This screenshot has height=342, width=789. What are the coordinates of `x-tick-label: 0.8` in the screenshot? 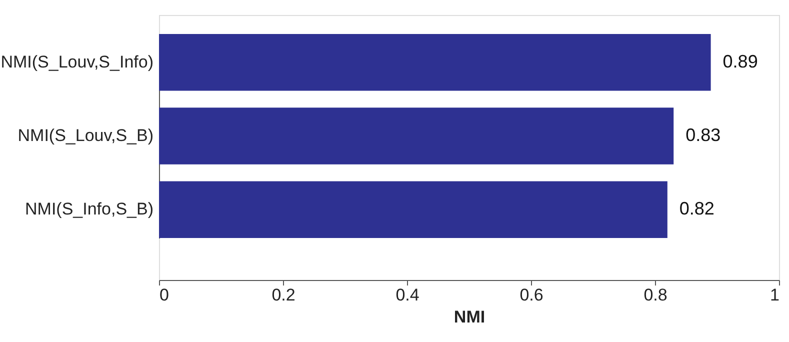 It's located at (656, 295).